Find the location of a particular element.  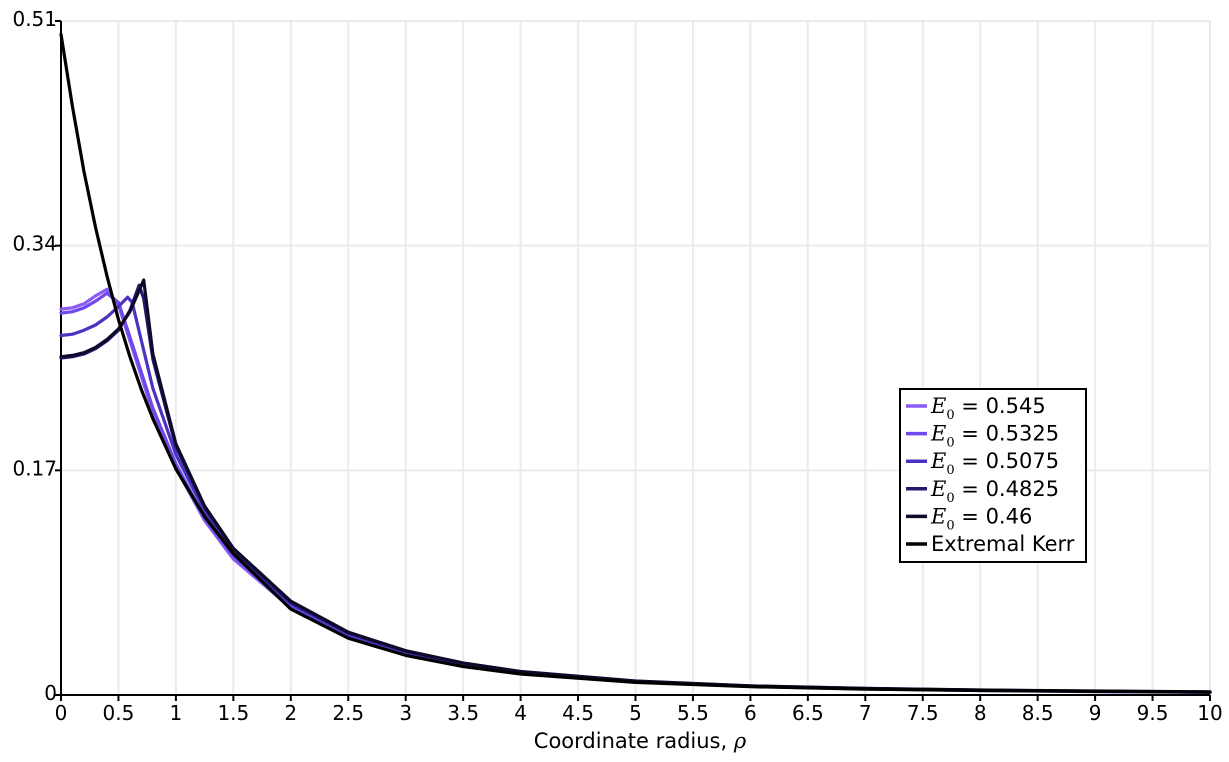

x-tick-label: 3 is located at coordinates (405, 713).